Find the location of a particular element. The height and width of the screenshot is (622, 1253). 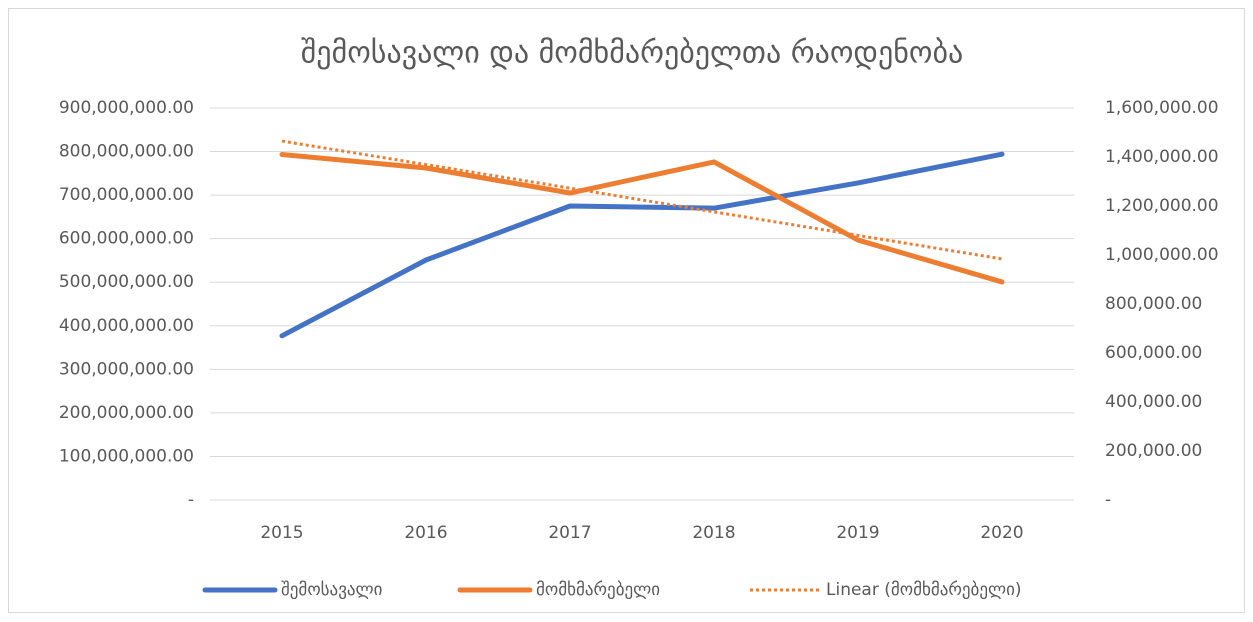

series-line is located at coordinates (642, 218).